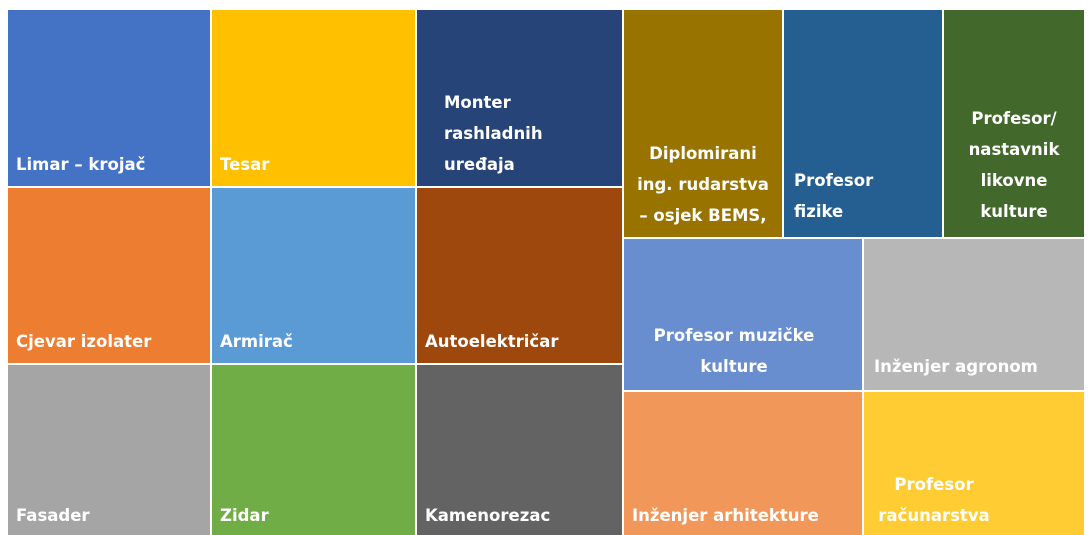 Image resolution: width=1092 pixels, height=535 pixels. What do you see at coordinates (743, 314) in the screenshot?
I see `tile: Profesor muzičke kulture` at bounding box center [743, 314].